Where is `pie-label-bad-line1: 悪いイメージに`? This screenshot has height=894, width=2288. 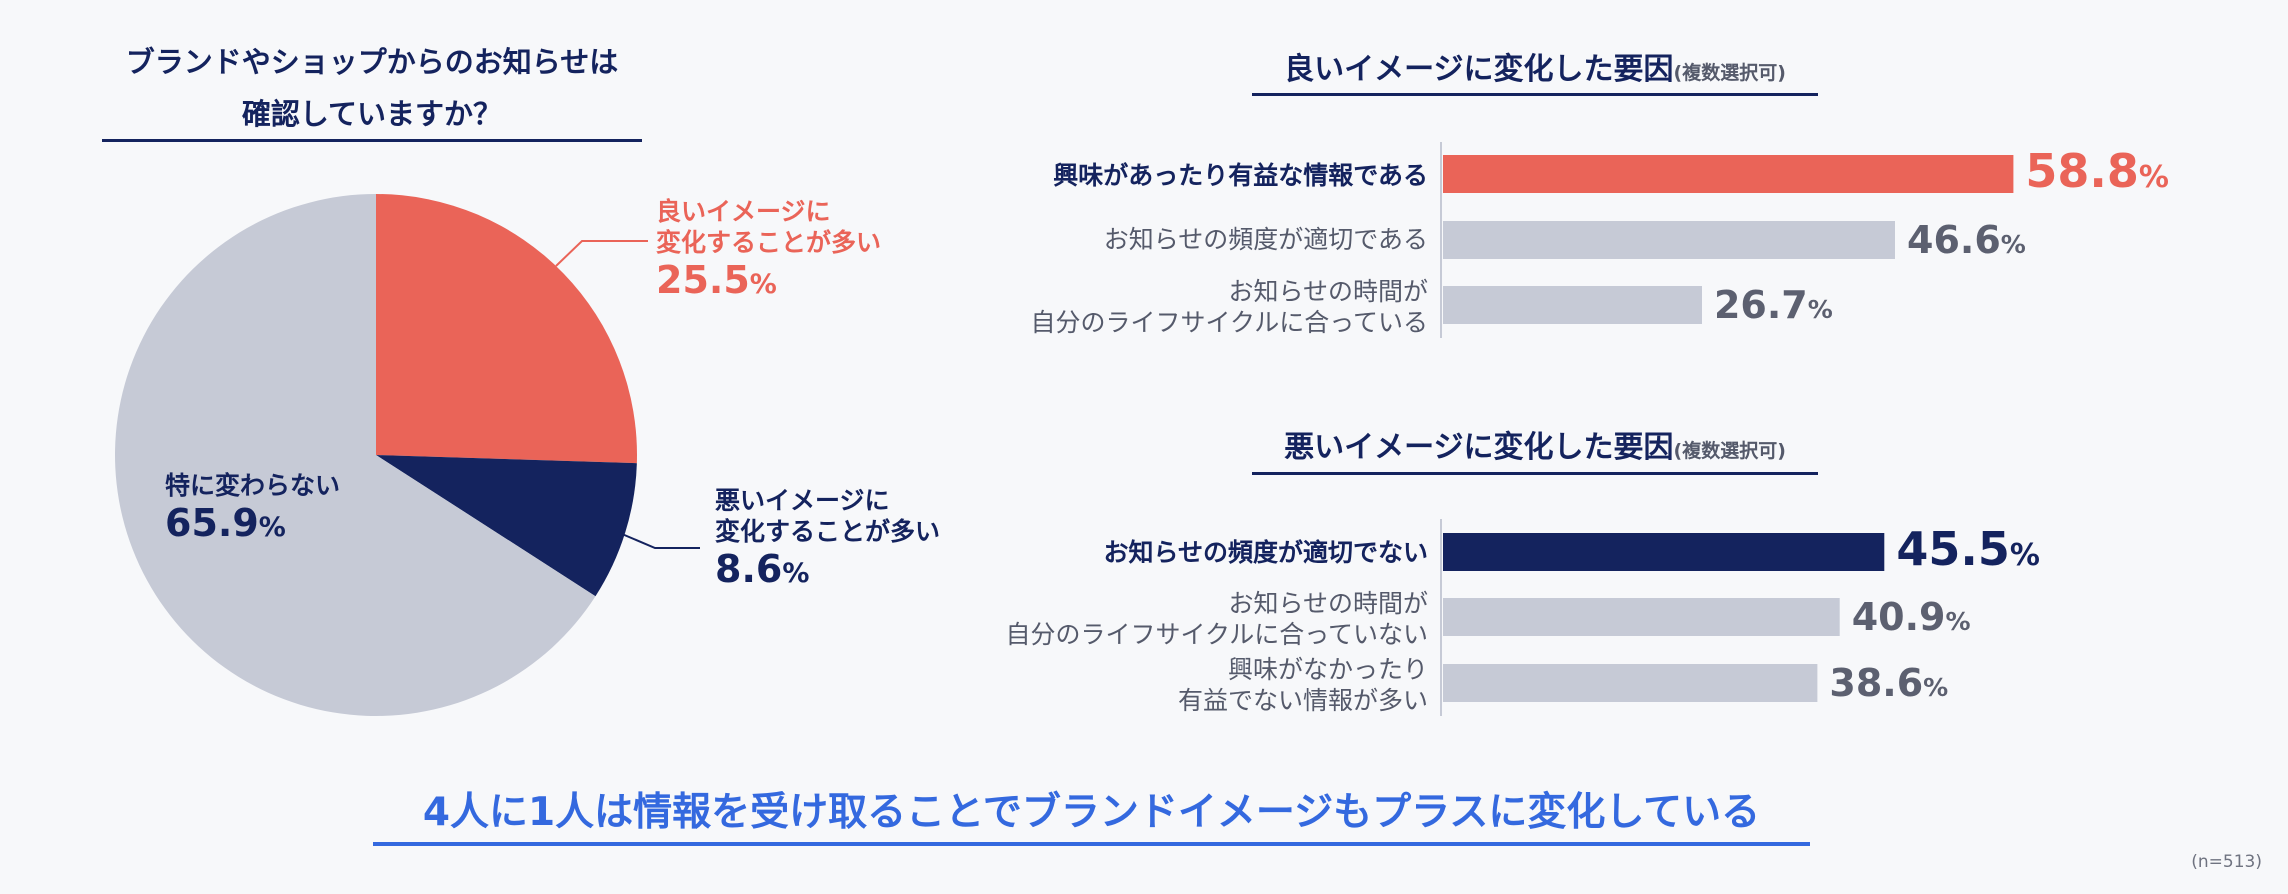 pie-label-bad-line1: 悪いイメージに is located at coordinates (802, 500).